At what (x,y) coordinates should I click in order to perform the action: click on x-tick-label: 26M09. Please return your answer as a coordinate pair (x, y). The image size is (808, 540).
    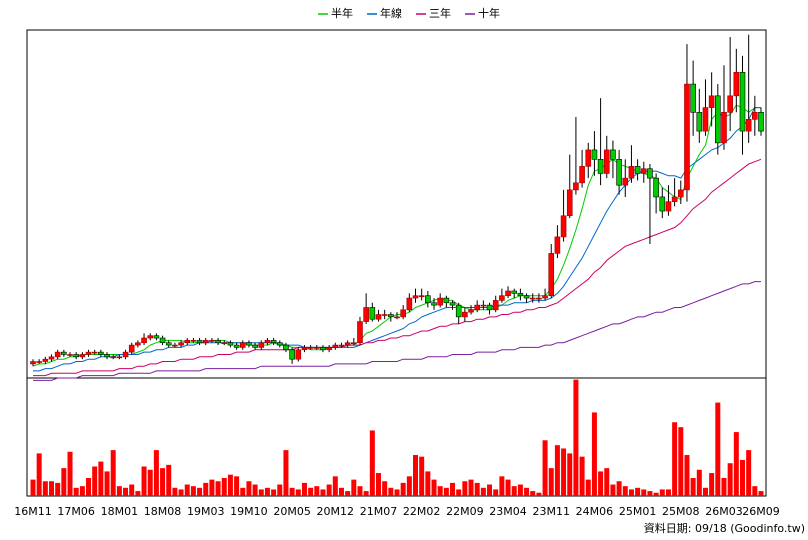
    Looking at the image, I should click on (761, 511).